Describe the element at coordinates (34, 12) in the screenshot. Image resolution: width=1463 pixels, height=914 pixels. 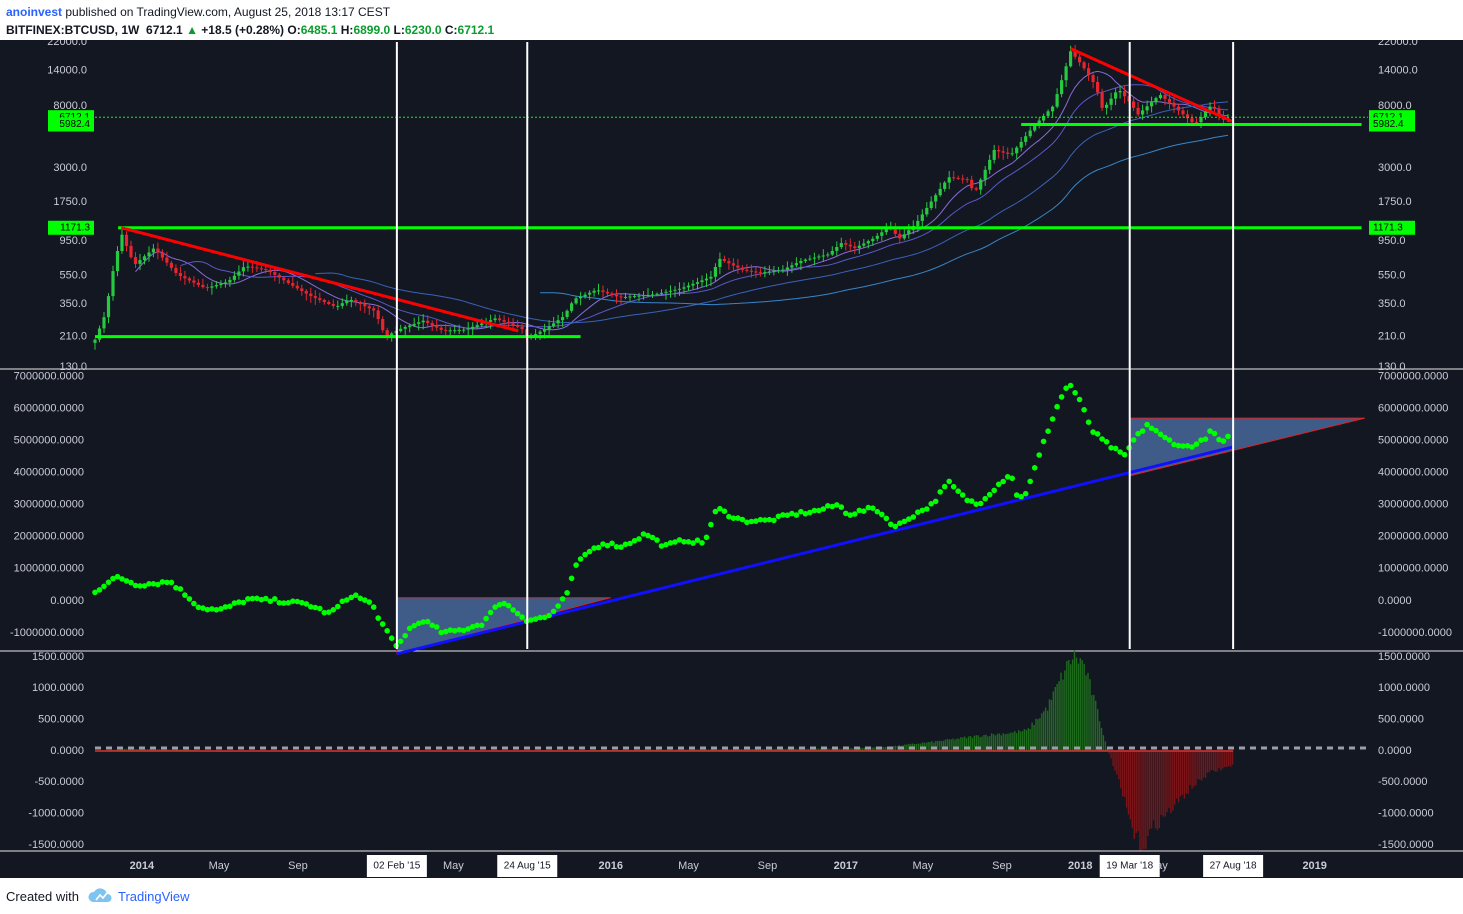
I see `author-link: anoinvest` at that location.